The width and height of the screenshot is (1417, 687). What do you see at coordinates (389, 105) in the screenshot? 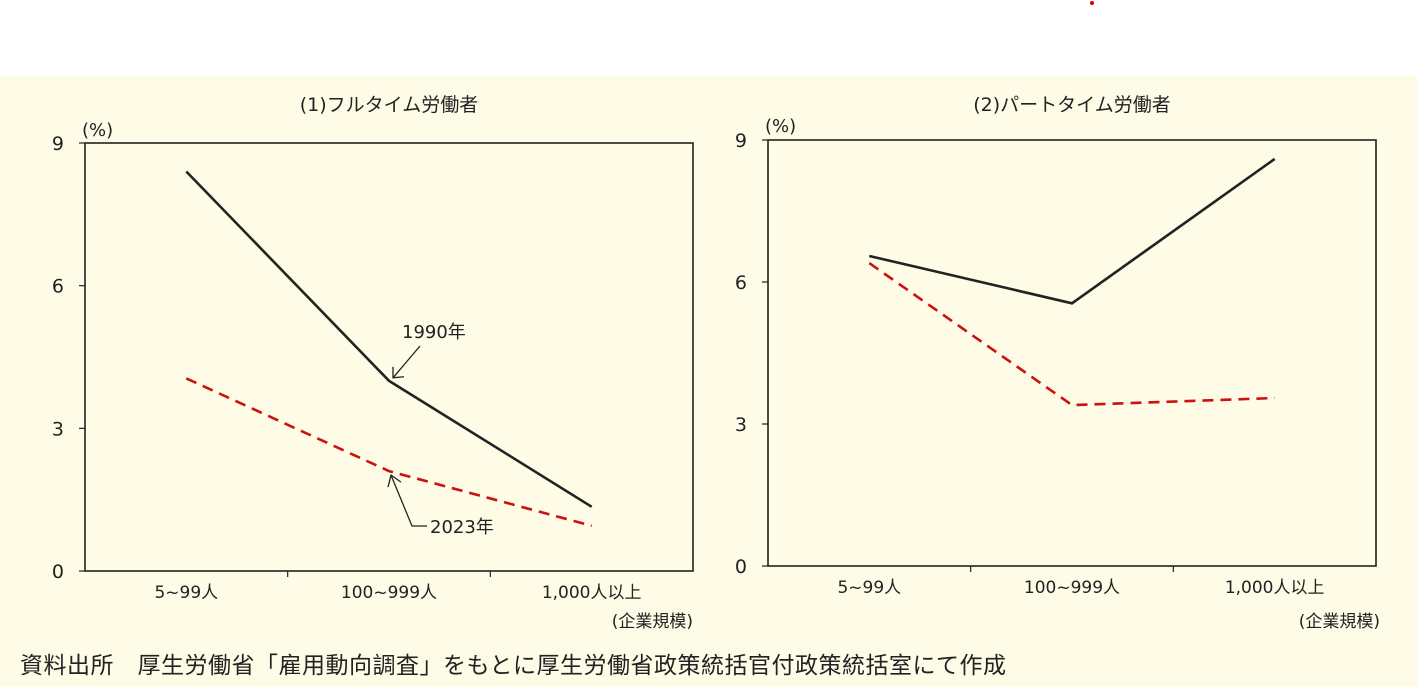
I see `chart-title: (1)フルタイム労働者` at bounding box center [389, 105].